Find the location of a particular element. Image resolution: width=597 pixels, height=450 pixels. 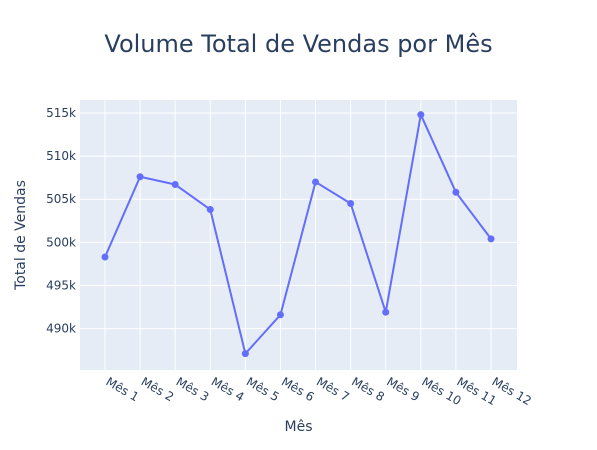

y-tick-label: 505k is located at coordinates (61, 199).